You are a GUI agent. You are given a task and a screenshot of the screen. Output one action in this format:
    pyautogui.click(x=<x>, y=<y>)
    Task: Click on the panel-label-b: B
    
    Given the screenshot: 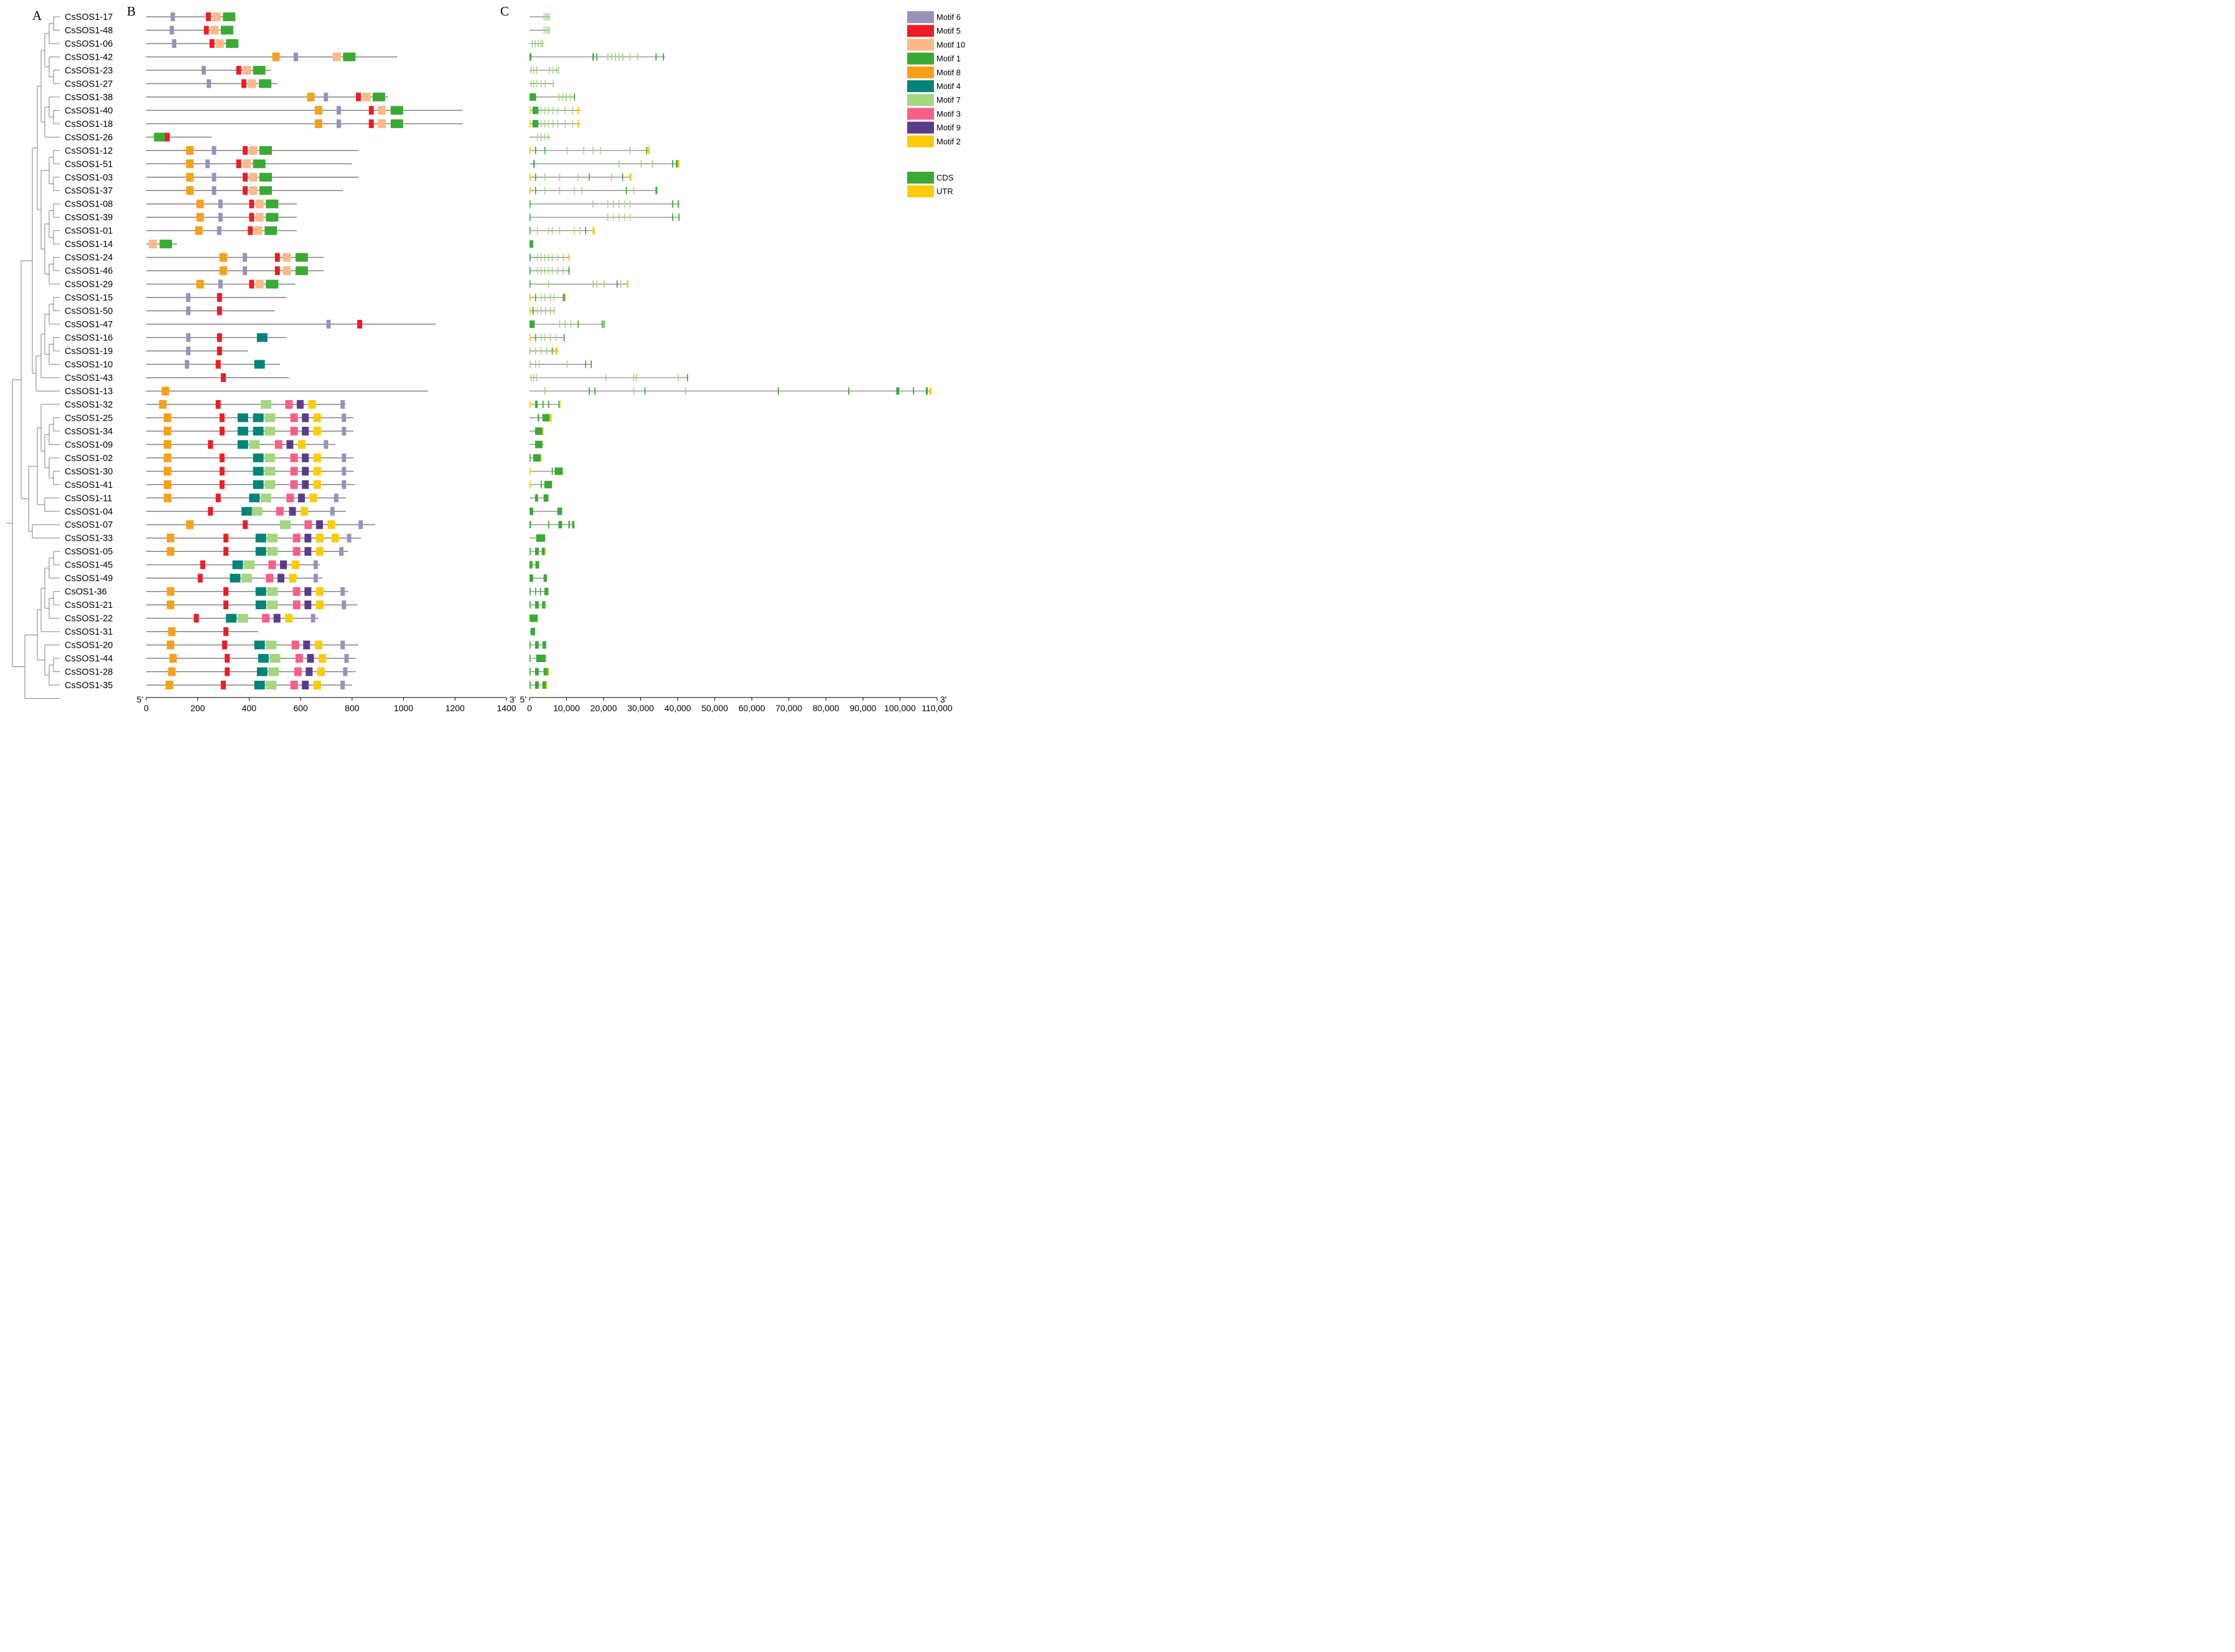 What is the action you would take?
    pyautogui.click(x=132, y=11)
    